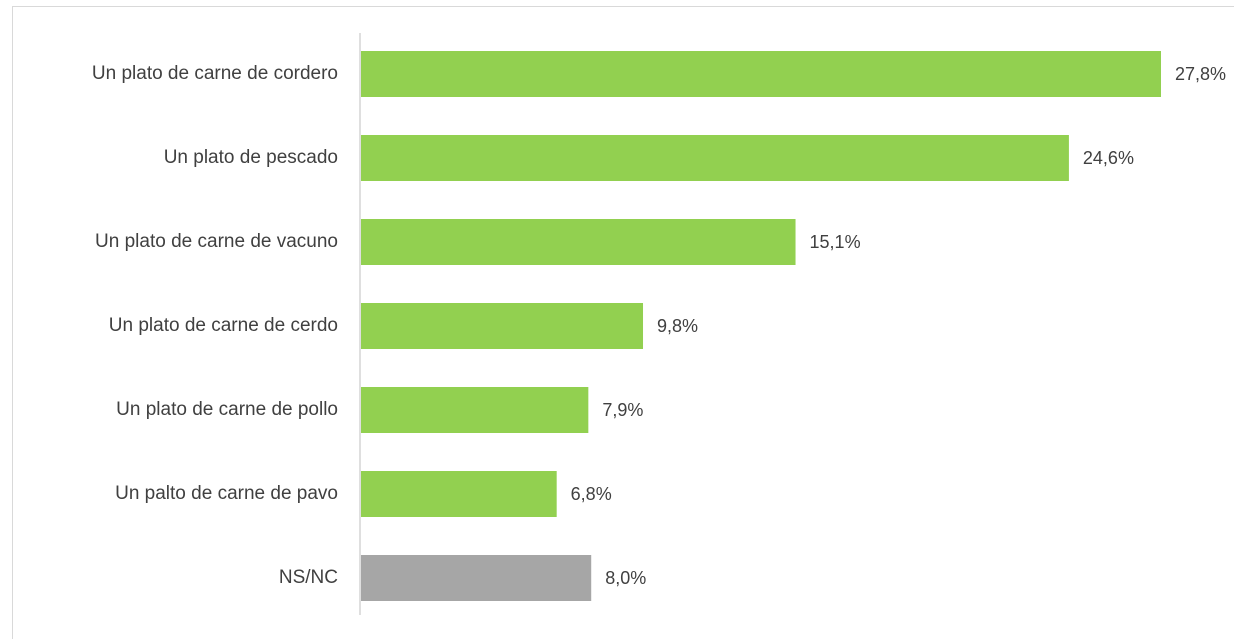  Describe the element at coordinates (1200, 74) in the screenshot. I see `value-label: 27,8%` at that location.